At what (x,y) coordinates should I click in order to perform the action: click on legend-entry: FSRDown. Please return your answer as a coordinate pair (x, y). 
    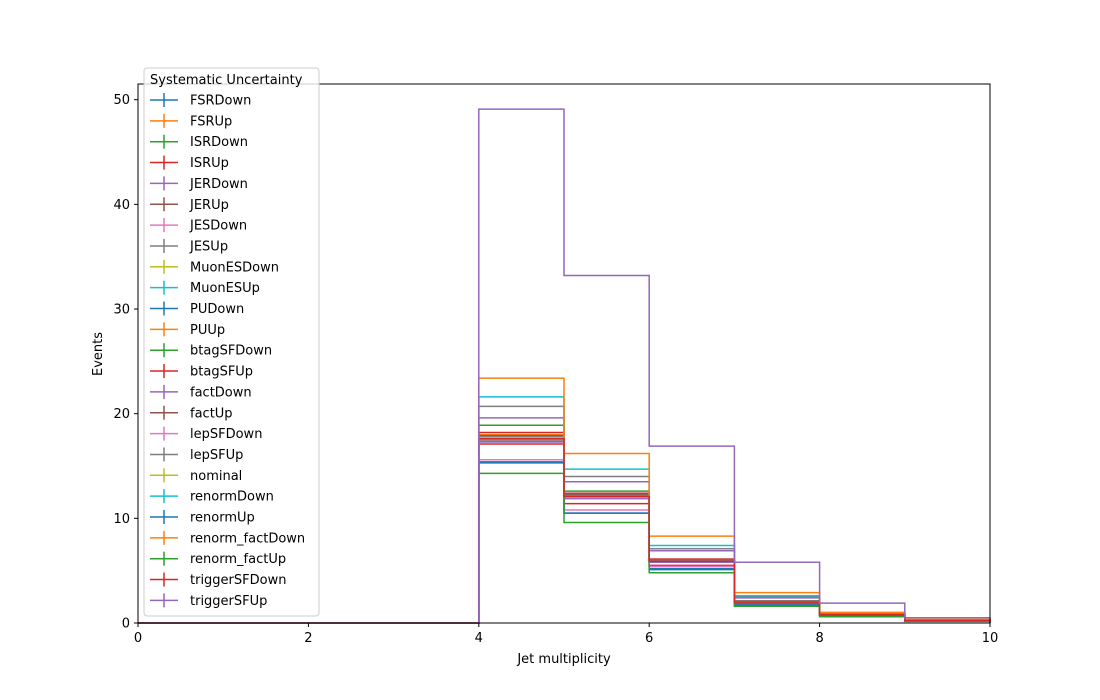
    Looking at the image, I should click on (200, 101).